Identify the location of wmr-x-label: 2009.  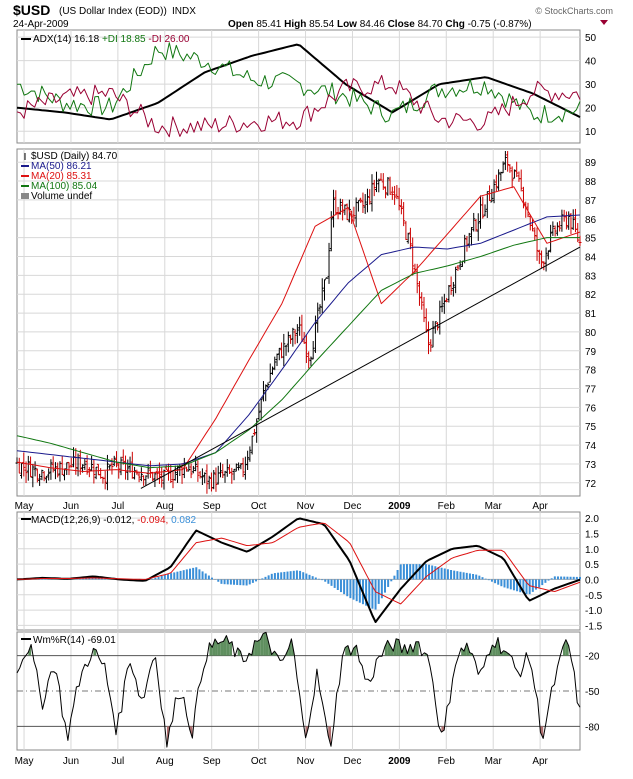
(399, 761).